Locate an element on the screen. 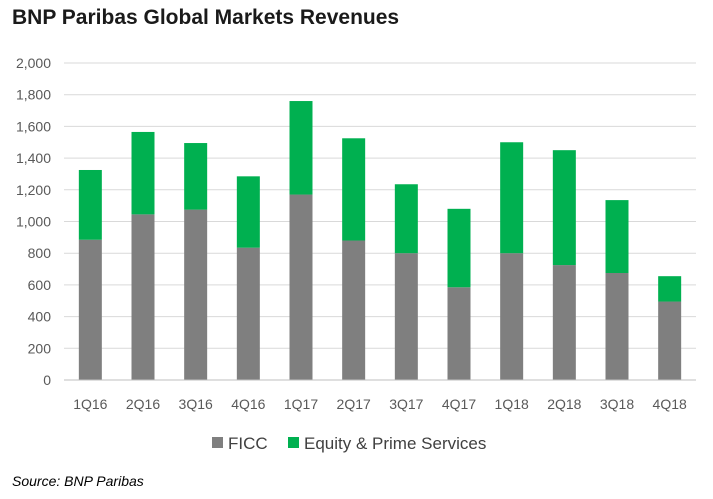  bar-equity-1q17 is located at coordinates (301, 148).